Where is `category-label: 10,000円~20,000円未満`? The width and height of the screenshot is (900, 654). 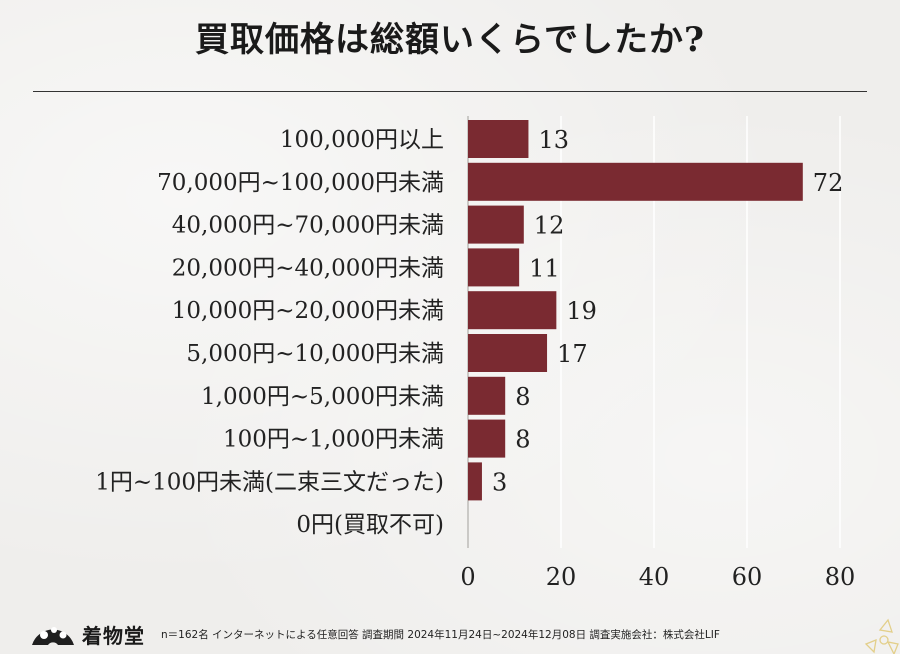 category-label: 10,000円~20,000円未満 is located at coordinates (308, 311).